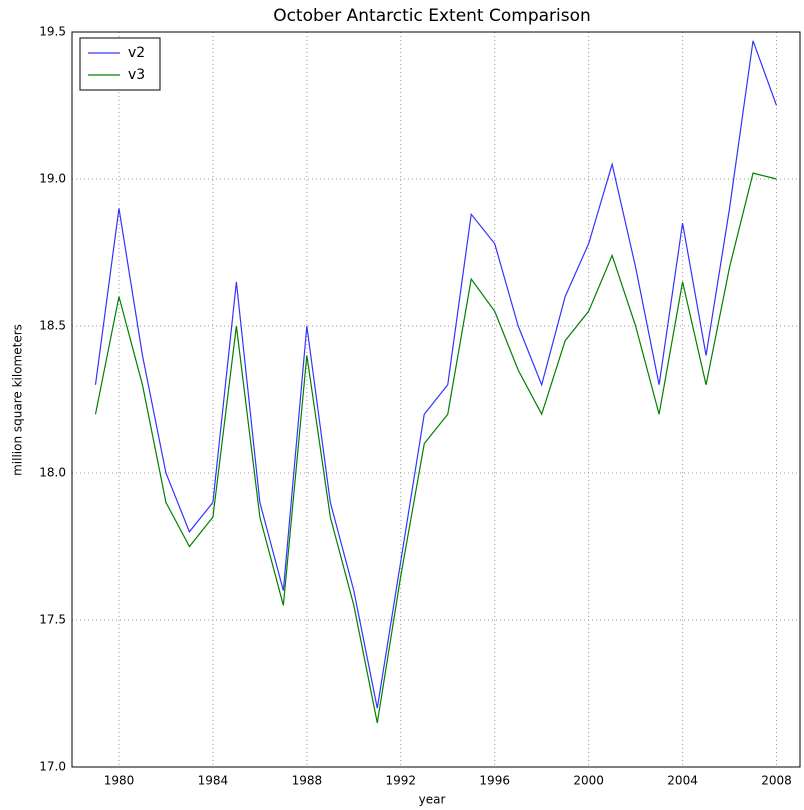 The width and height of the screenshot is (804, 810). Describe the element at coordinates (119, 781) in the screenshot. I see `x-tick-label: 1980` at that location.